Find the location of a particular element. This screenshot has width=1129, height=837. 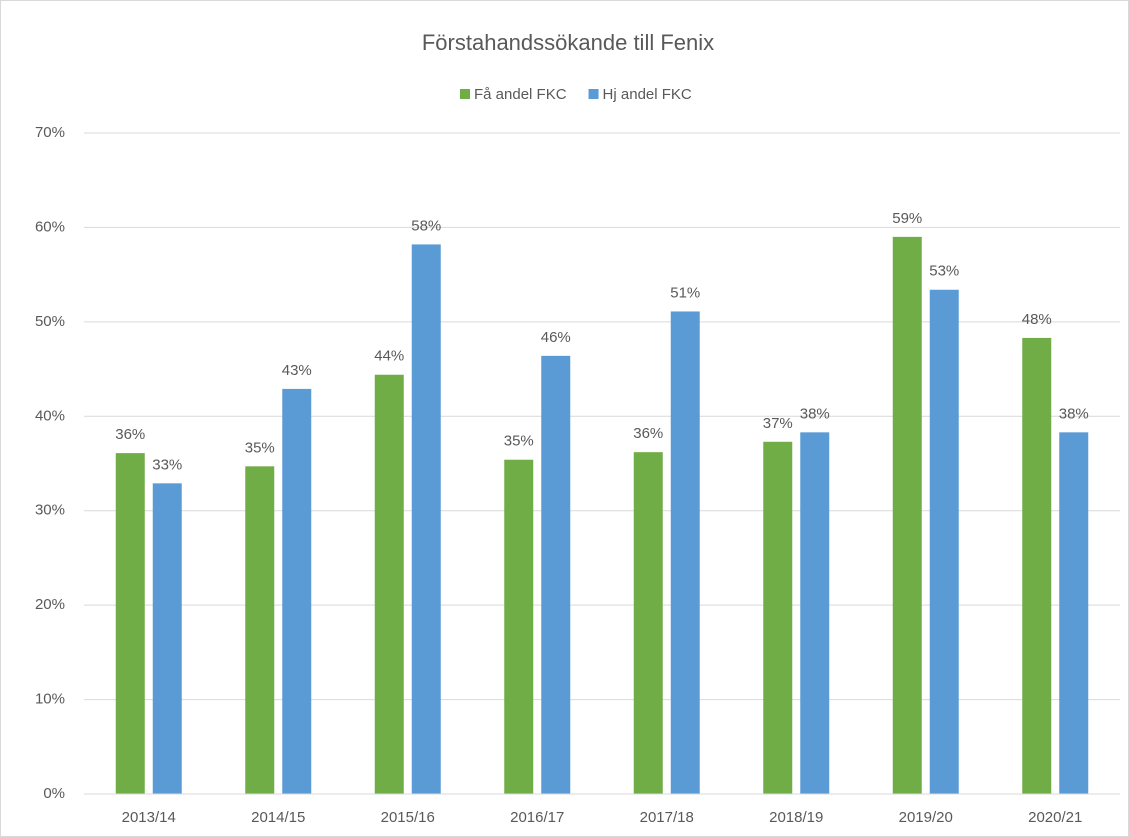

value-label: 48% is located at coordinates (1037, 319).